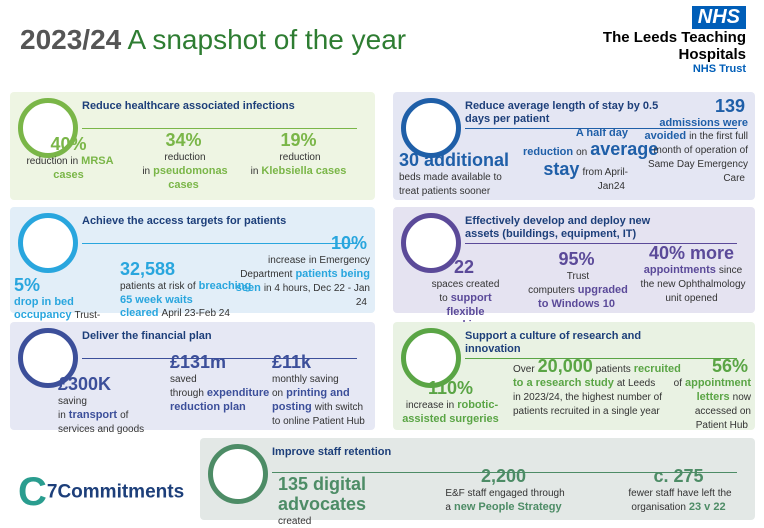 The height and width of the screenshot is (528, 764). Describe the element at coordinates (220, 400) in the screenshot. I see `stat-text: expenditure reduction plan` at that location.